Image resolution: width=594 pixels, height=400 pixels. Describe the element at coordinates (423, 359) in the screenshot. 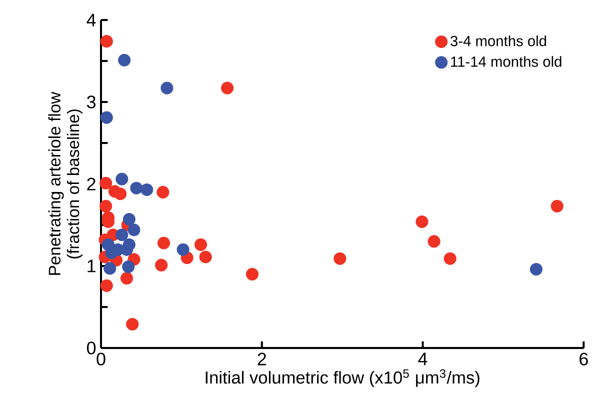

I see `x-tick-label: 4` at that location.